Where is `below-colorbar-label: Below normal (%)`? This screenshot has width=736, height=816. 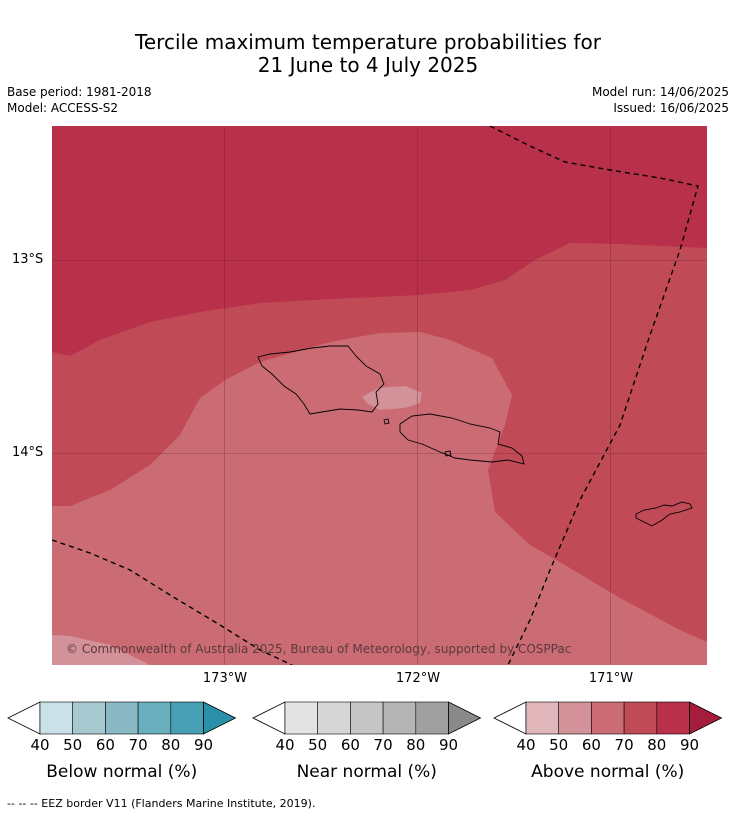
below-colorbar-label: Below normal (%) is located at coordinates (122, 772).